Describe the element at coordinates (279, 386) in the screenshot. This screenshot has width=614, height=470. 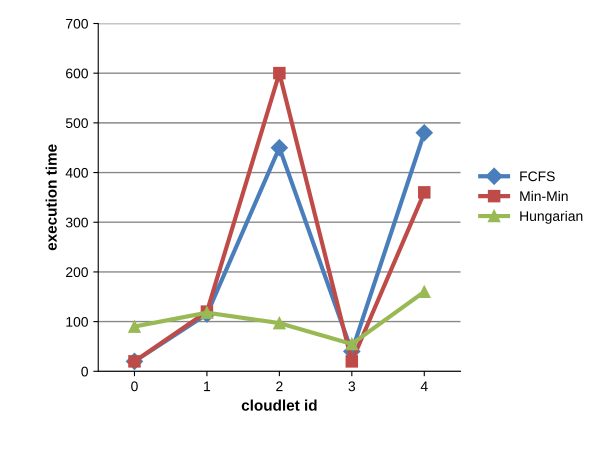
I see `x-tick-label: 2` at that location.